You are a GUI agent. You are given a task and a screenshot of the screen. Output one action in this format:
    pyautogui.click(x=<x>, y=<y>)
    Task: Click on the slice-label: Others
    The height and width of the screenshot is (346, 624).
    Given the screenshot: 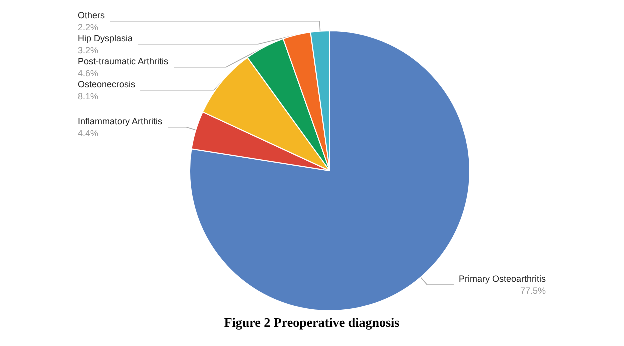 What is the action you would take?
    pyautogui.click(x=92, y=15)
    